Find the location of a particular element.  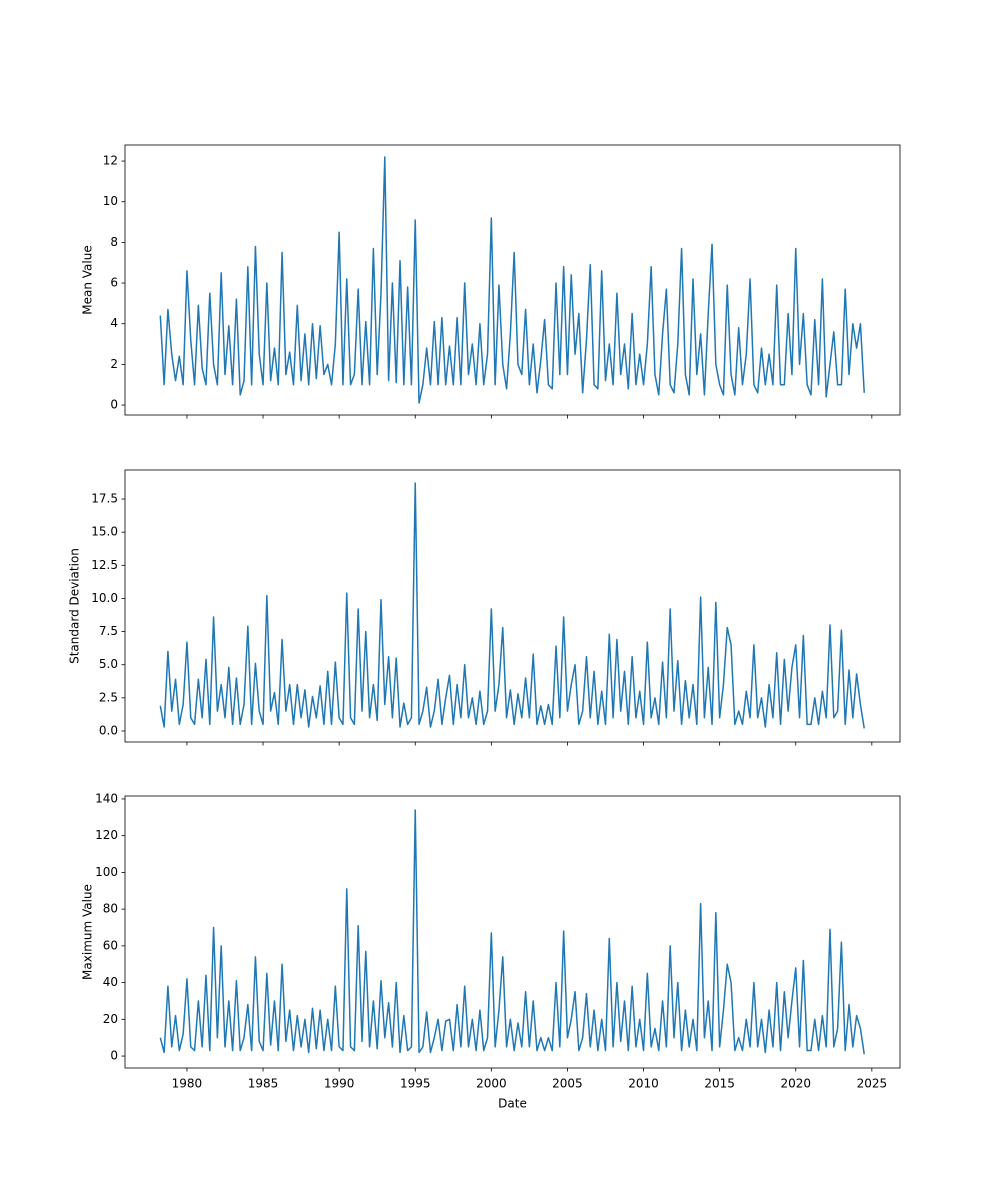

y-tick-label: 100 is located at coordinates (106, 872).